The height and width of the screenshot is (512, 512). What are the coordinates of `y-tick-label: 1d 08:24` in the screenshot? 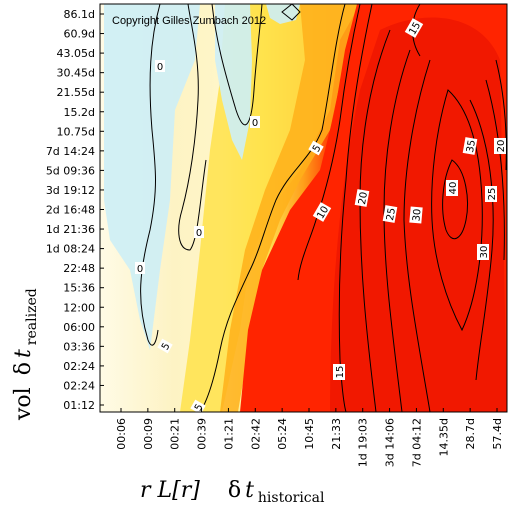 It's located at (70, 249).